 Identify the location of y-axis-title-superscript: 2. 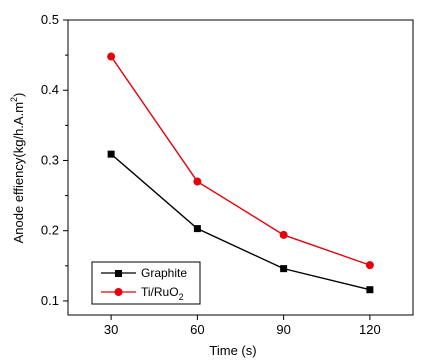
(14, 99).